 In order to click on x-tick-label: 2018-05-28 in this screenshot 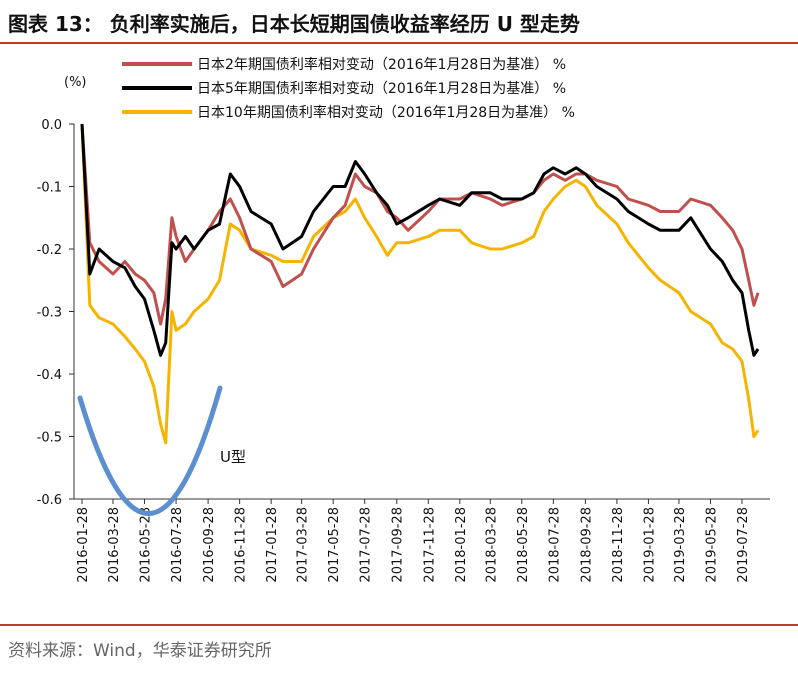, I will do `click(523, 545)`.